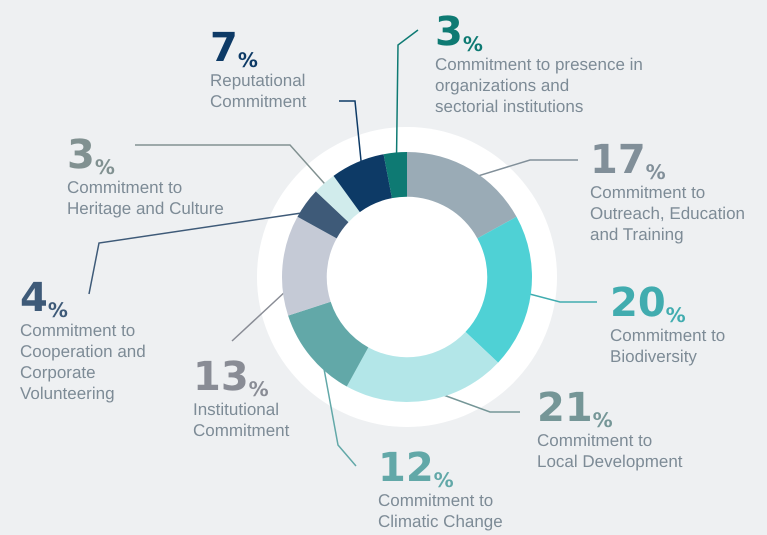 The height and width of the screenshot is (535, 767). What do you see at coordinates (628, 160) in the screenshot?
I see `data-label: 17%` at bounding box center [628, 160].